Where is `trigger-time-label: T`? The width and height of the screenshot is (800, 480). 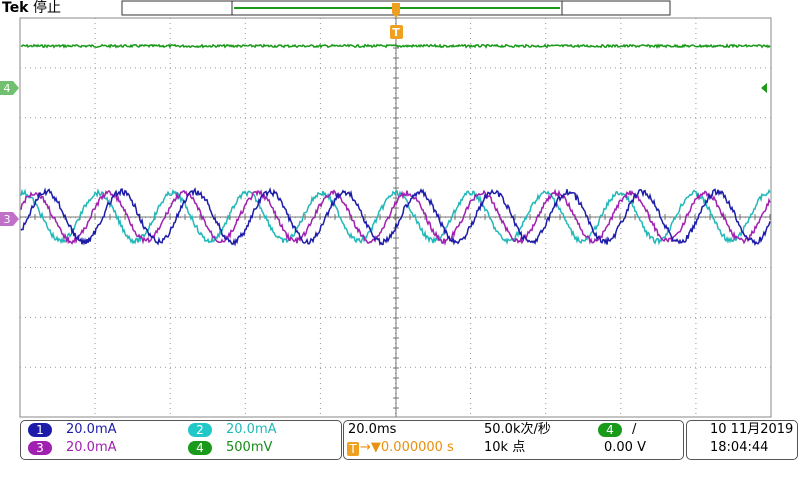 trigger-time-label: T is located at coordinates (396, 32).